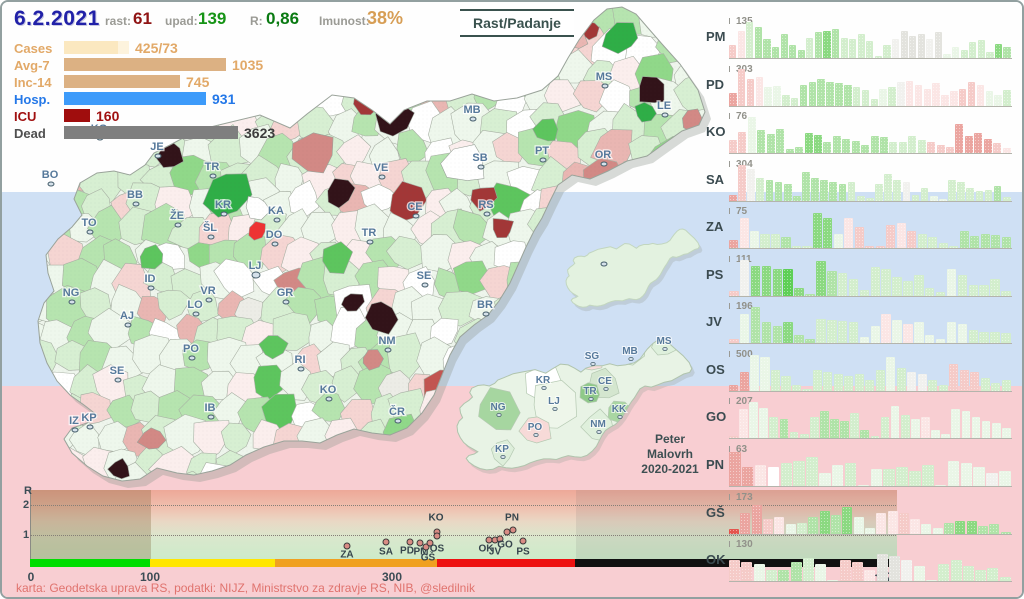  What do you see at coordinates (861, 560) in the screenshot?
I see `chart-row-OK: OK 130` at bounding box center [861, 560].